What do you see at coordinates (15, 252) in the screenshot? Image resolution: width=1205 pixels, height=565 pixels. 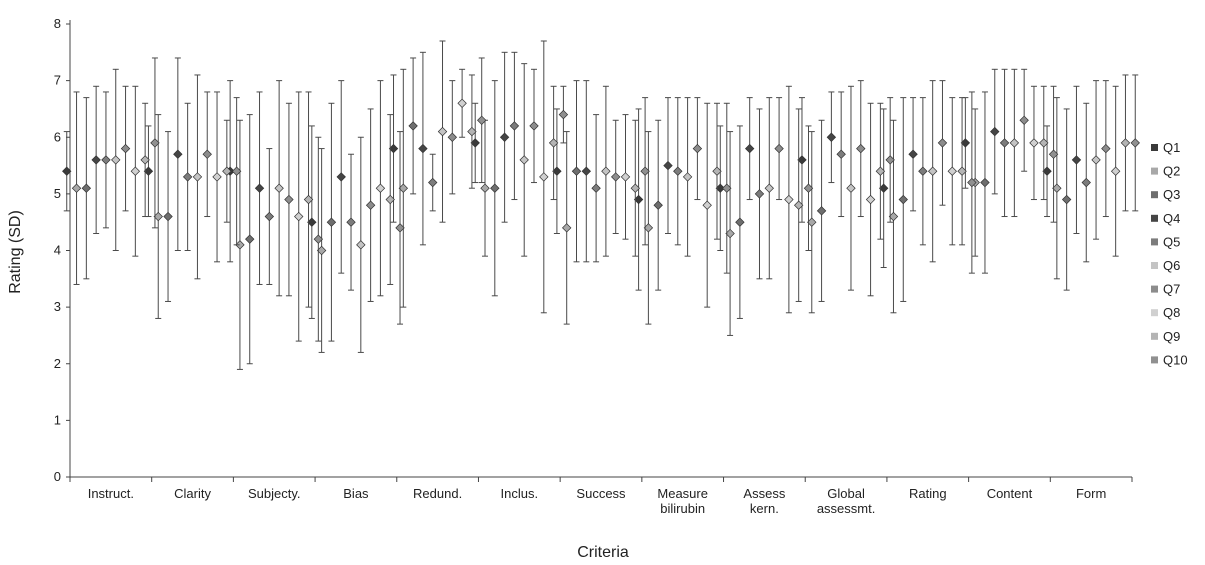 I see `y-axis-title: Rating (SD)` at bounding box center [15, 252].